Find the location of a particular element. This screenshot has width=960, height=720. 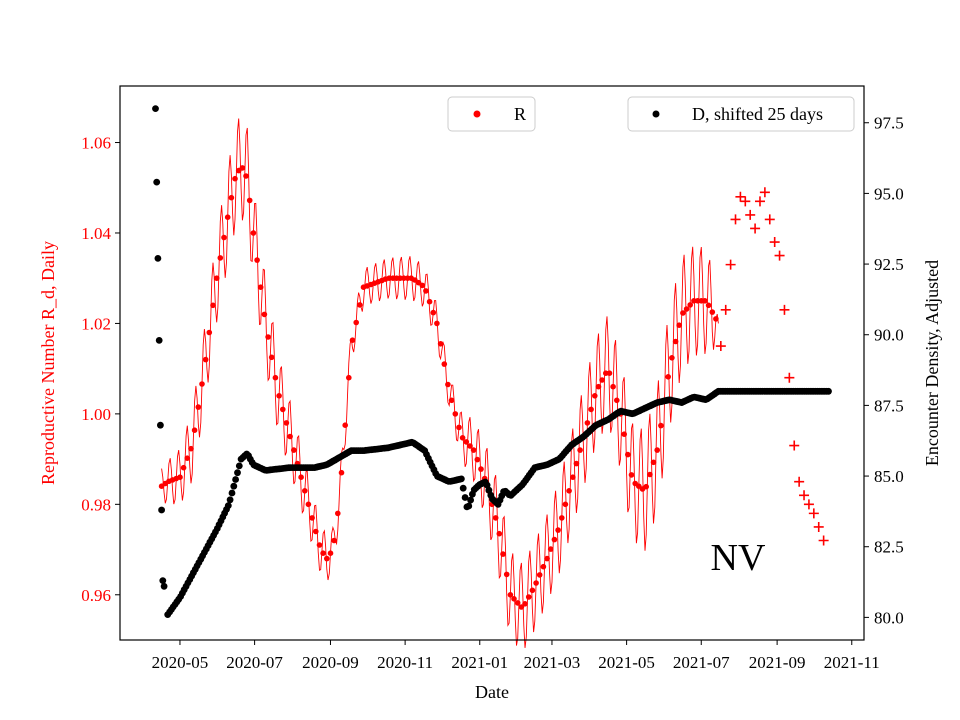

x-tick-label: 2021-03 is located at coordinates (552, 662).